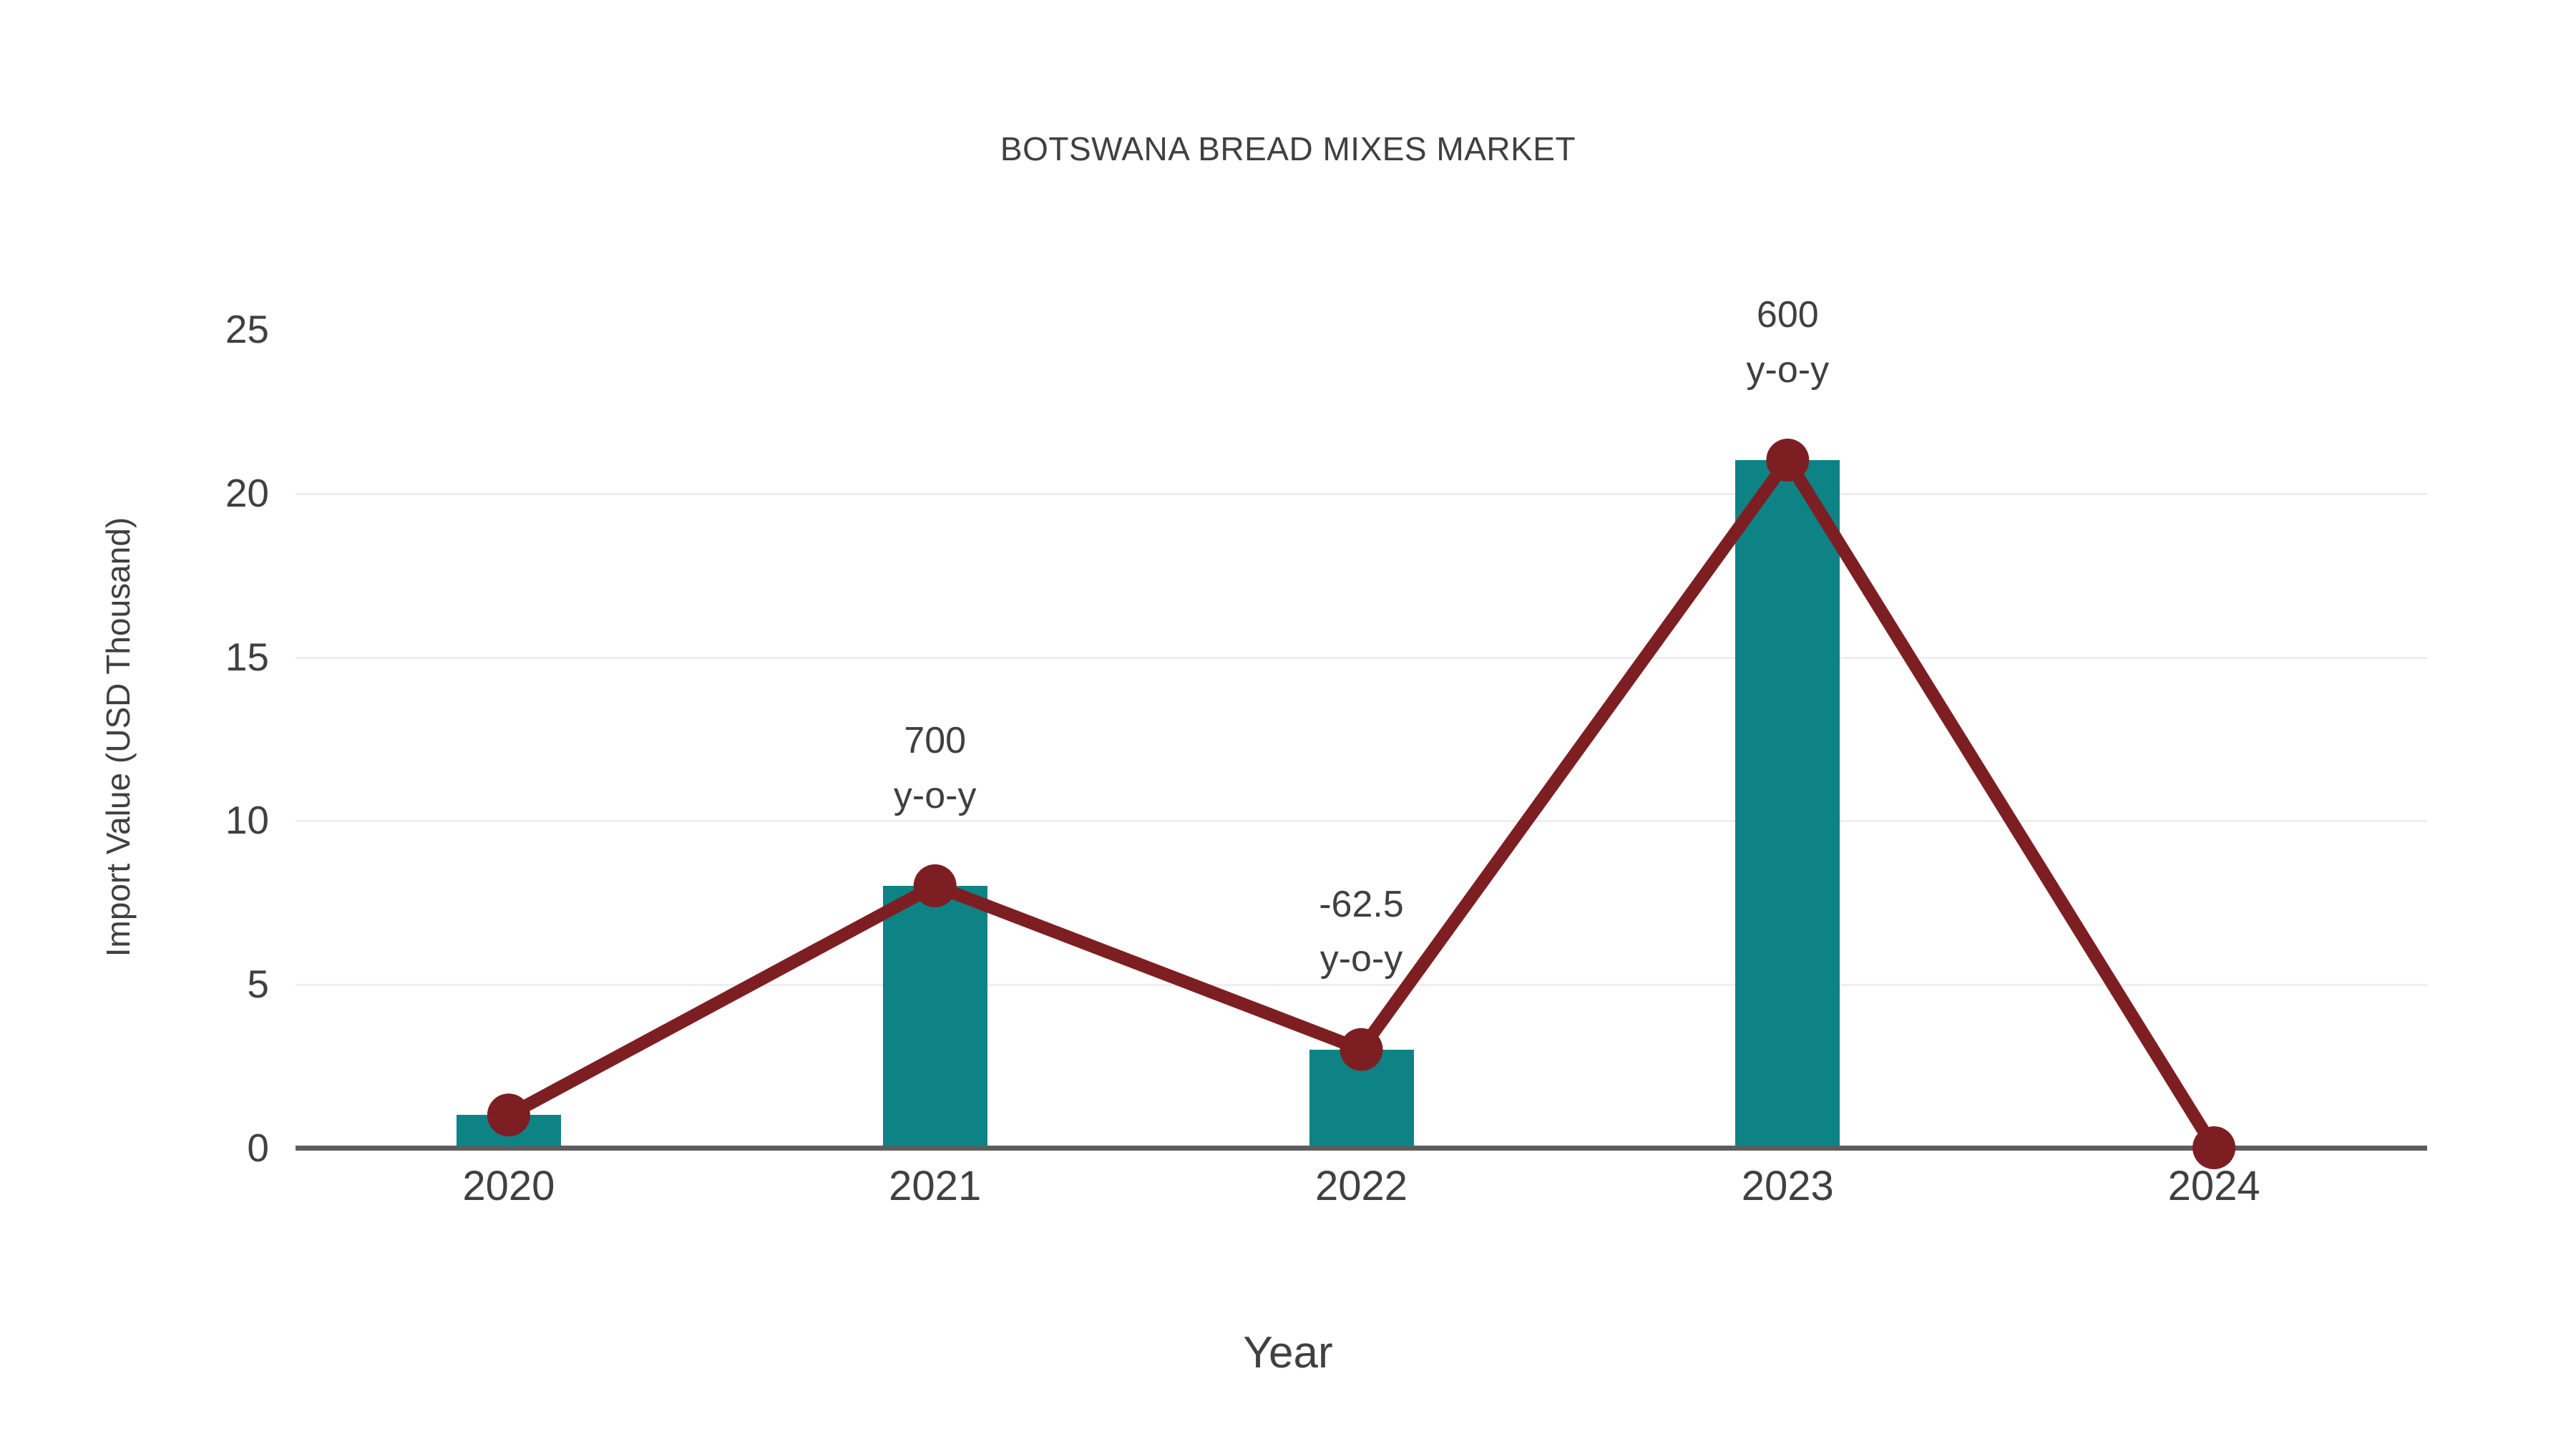 This screenshot has width=2576, height=1449. I want to click on y-axis-tick-labels: 0 5 10 15 20 25, so click(219, 738).